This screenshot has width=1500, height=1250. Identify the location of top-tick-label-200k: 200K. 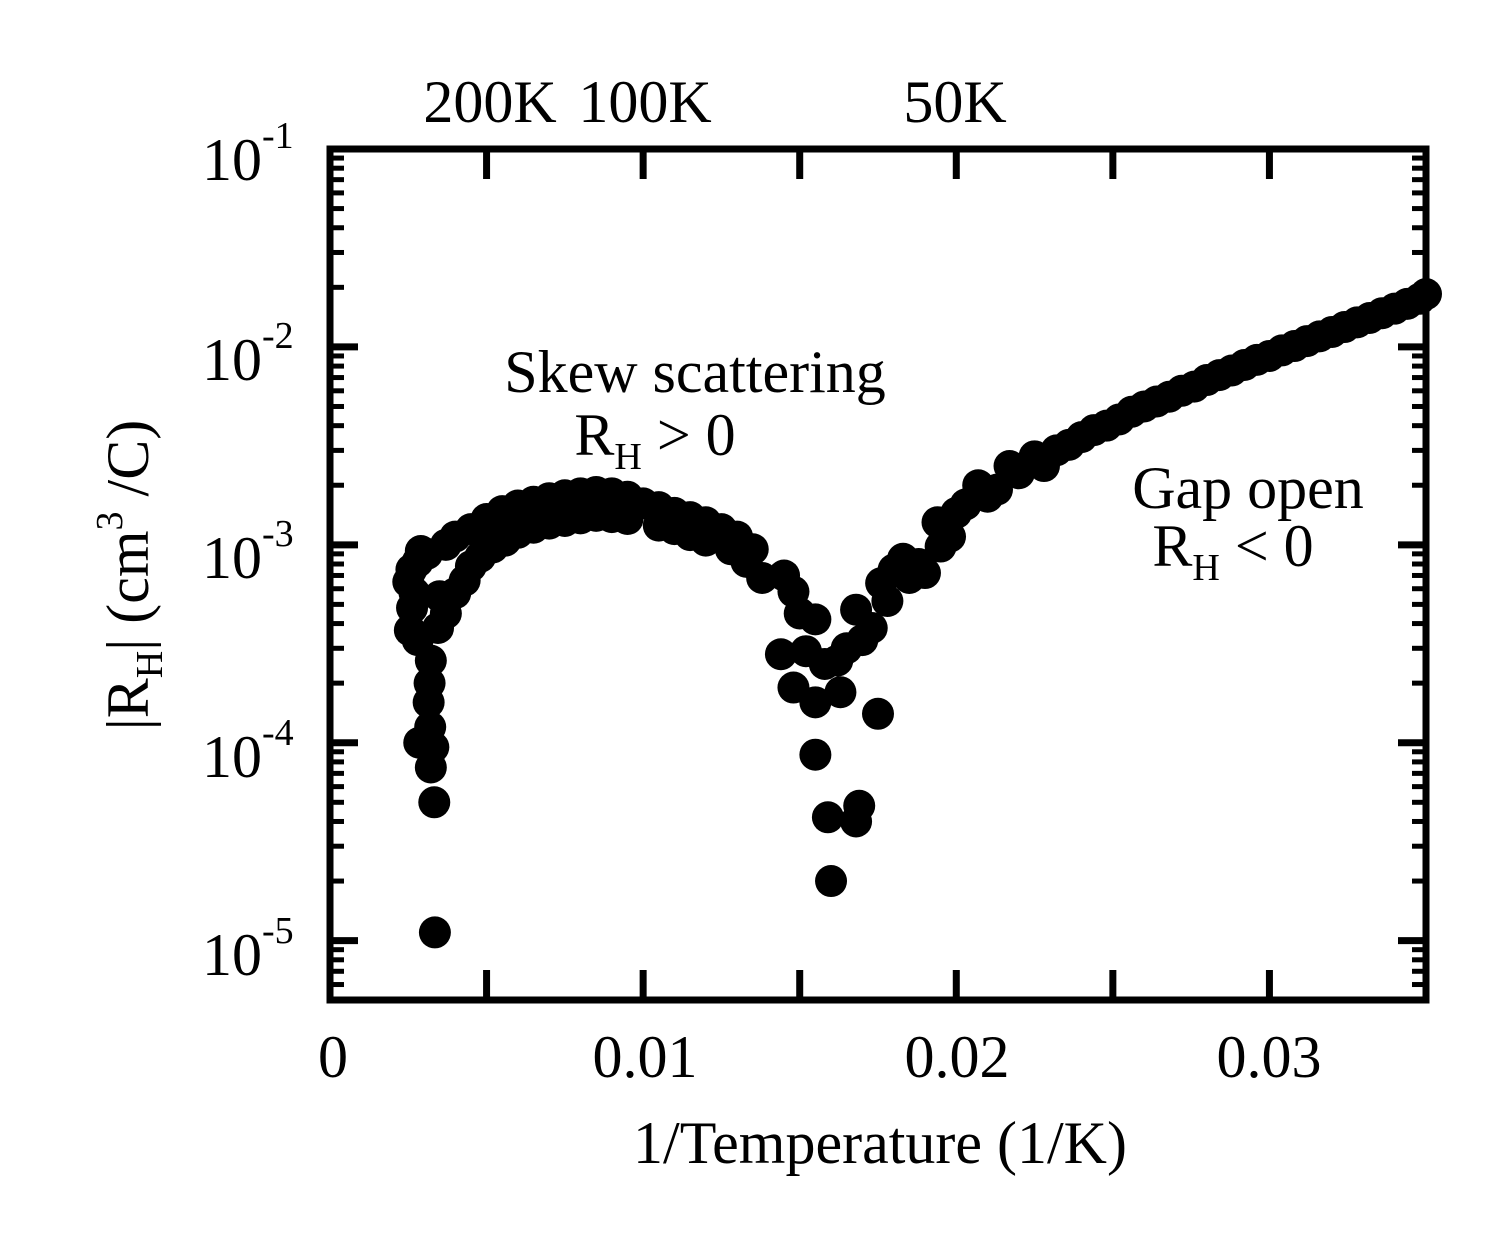
(489, 102).